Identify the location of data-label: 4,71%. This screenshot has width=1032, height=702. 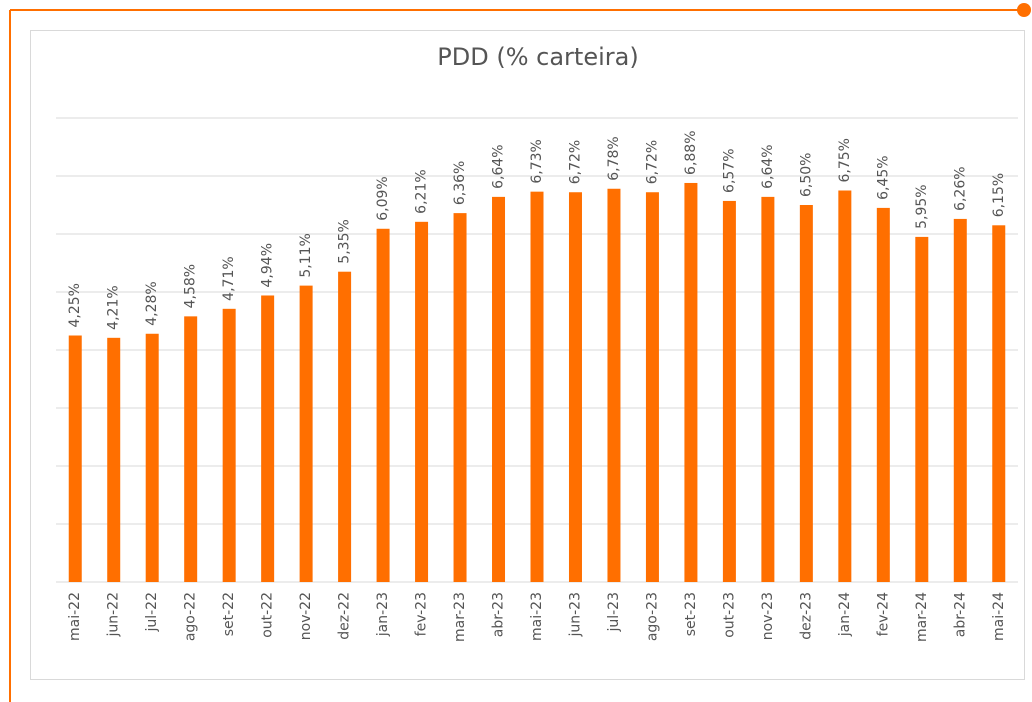
(229, 278).